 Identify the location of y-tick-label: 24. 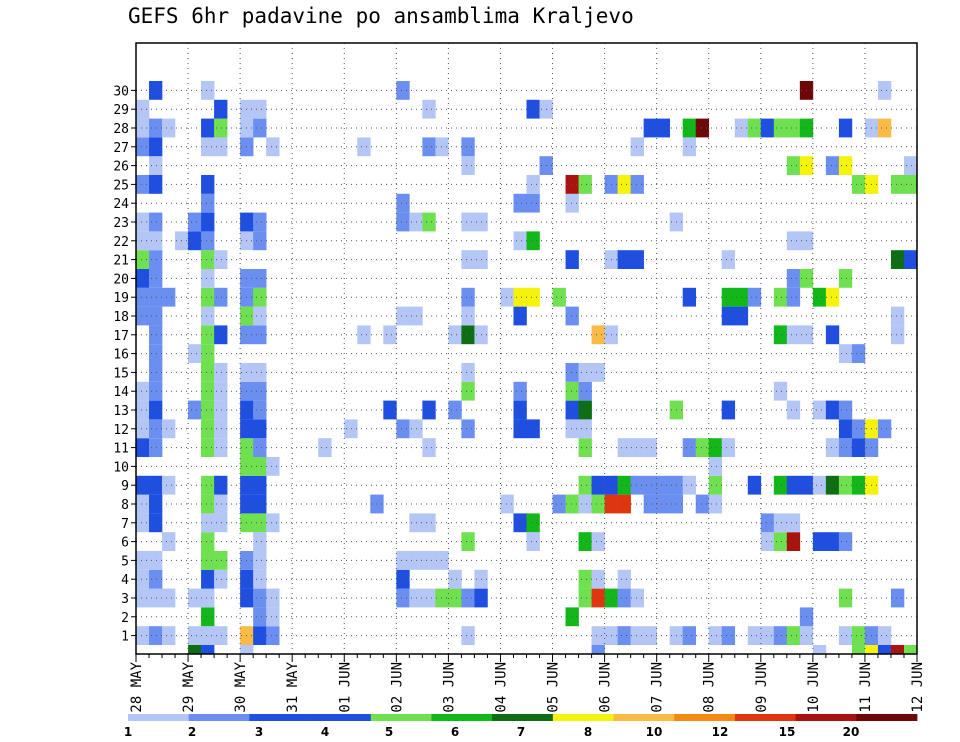
(121, 204).